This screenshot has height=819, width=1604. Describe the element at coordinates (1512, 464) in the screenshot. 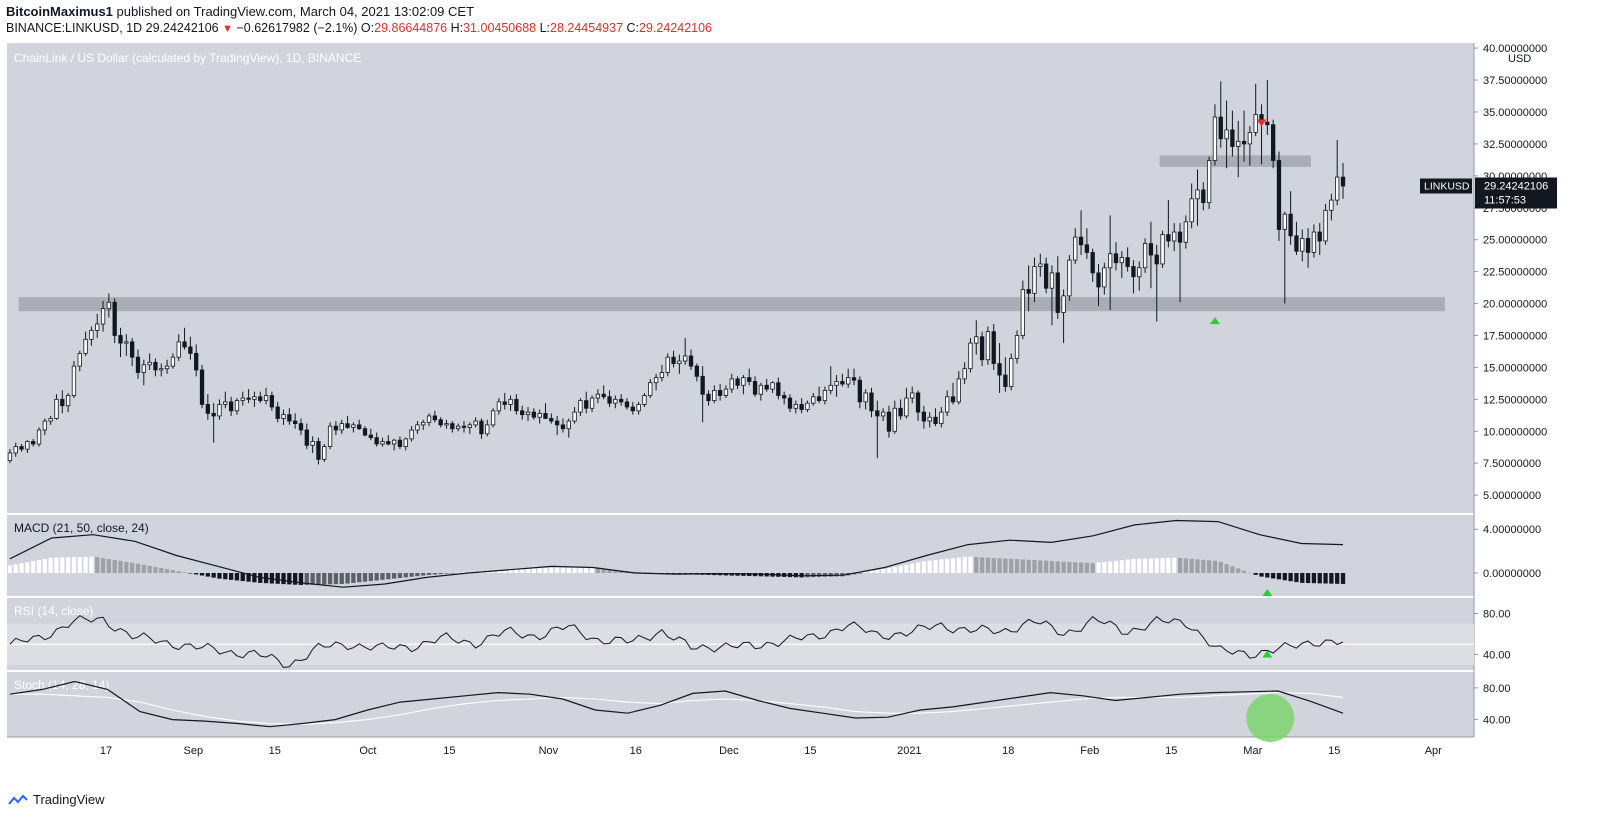

I see `y-tick-label: 7.50000000` at that location.